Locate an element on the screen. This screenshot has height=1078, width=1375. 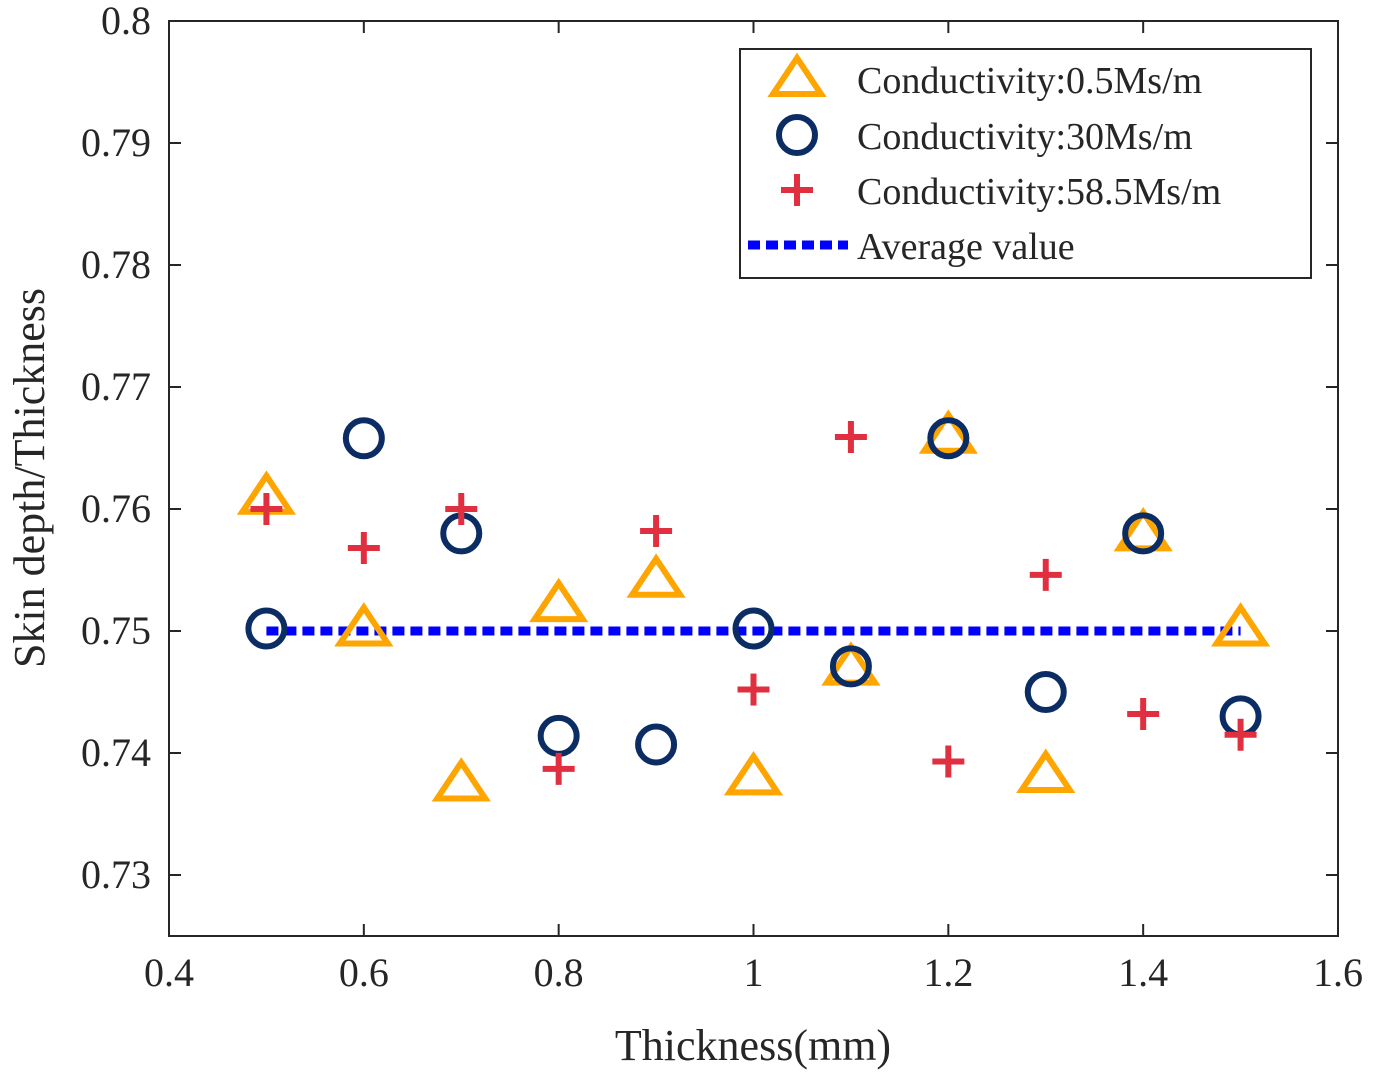
x-tick-label: 0.6 is located at coordinates (364, 972).